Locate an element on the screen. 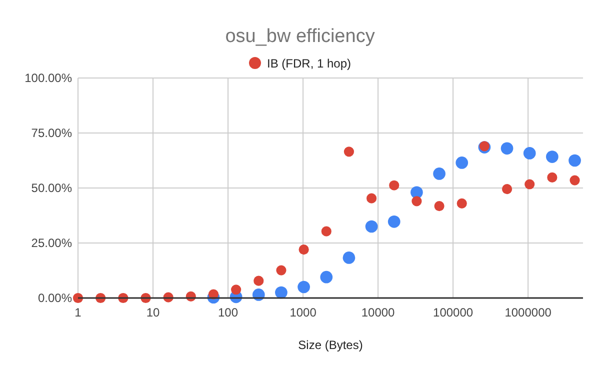 This screenshot has height=371, width=600. y-tick-label: 0.00% is located at coordinates (55, 297).